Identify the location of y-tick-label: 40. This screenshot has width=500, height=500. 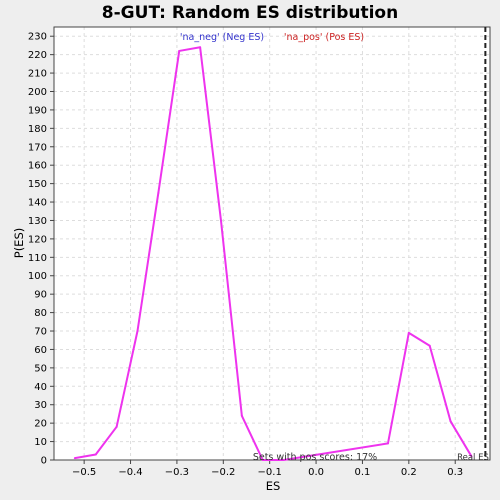
(40, 387).